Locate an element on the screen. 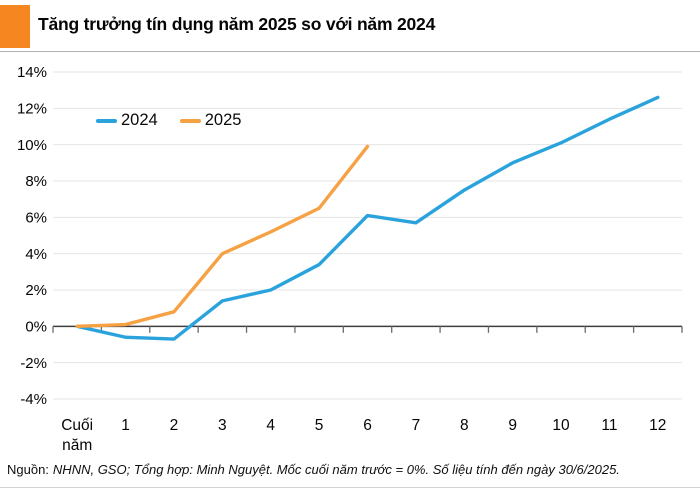  x-axis-category-label: Cuối is located at coordinates (77, 425).